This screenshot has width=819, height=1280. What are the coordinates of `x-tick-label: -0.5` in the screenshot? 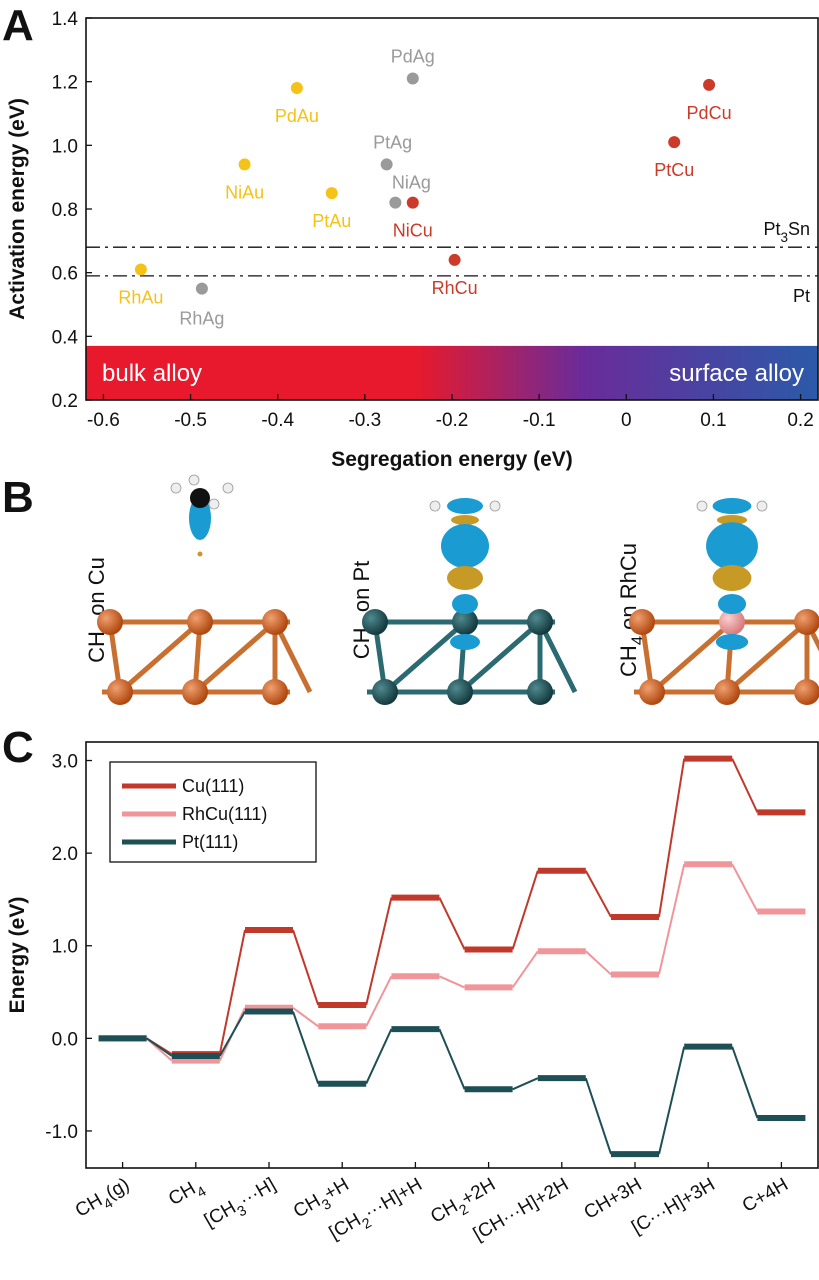 It's located at (190, 420).